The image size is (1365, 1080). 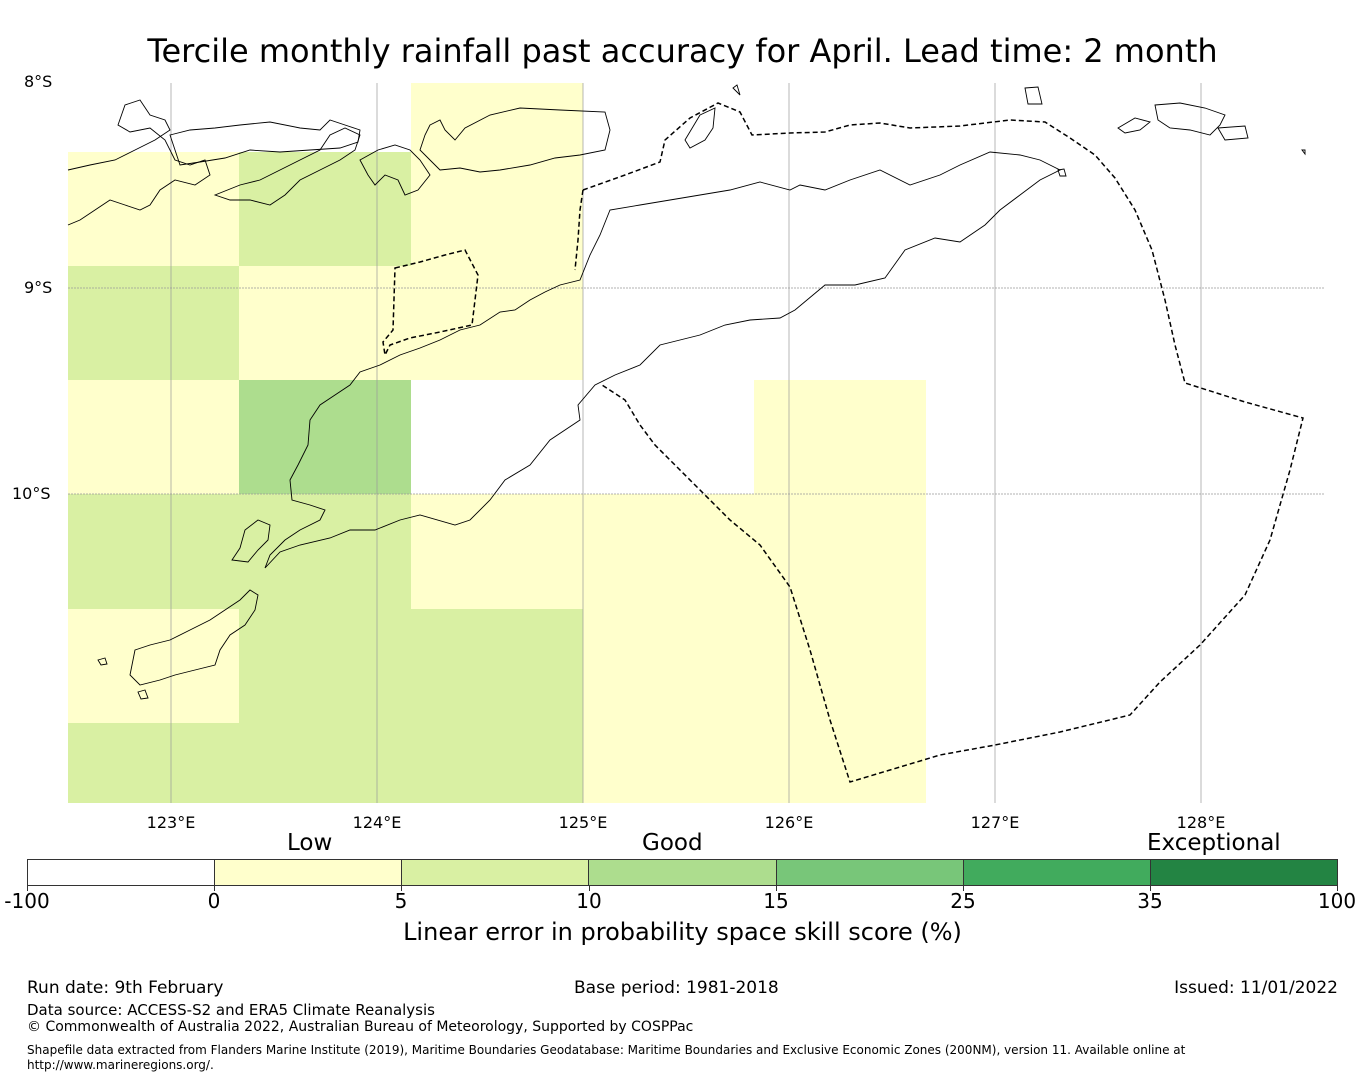 What do you see at coordinates (31, 493) in the screenshot?
I see `lat-label-10s: 10°S` at bounding box center [31, 493].